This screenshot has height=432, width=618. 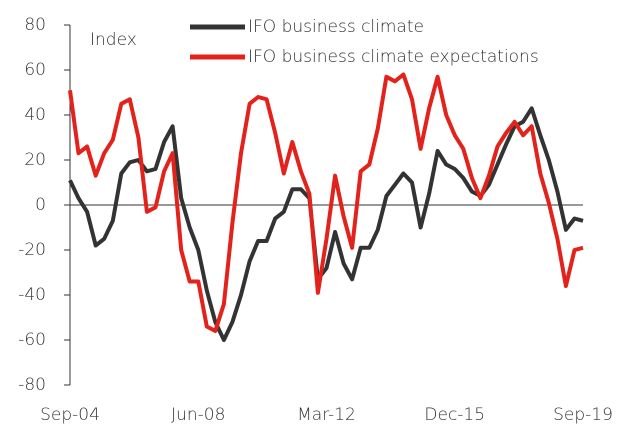 I want to click on y-tick-label: 80, so click(x=35, y=25).